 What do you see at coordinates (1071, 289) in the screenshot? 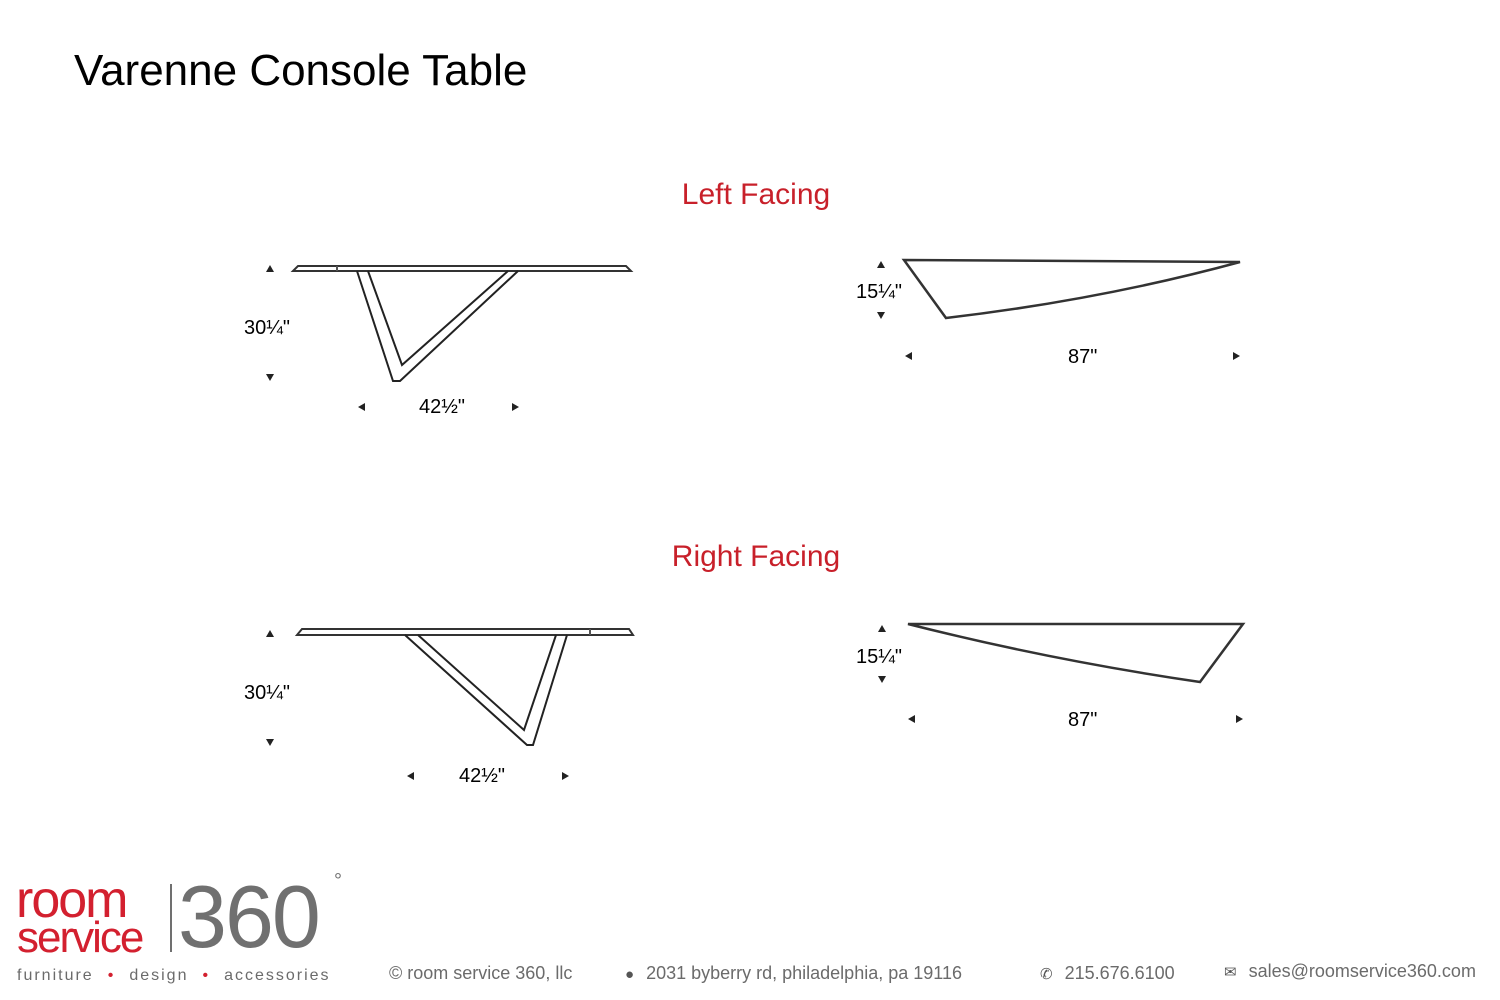
I see `left-facing-top-view` at bounding box center [1071, 289].